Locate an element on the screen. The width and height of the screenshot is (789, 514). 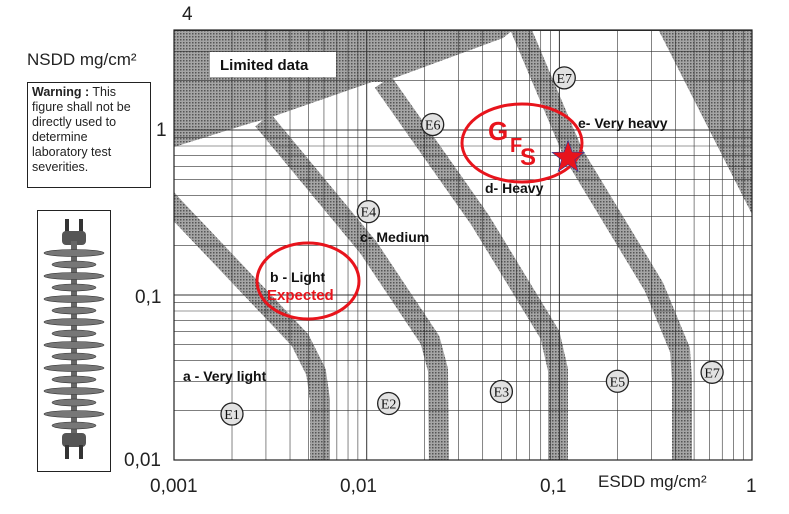
point-e4: E4 is located at coordinates (368, 212).